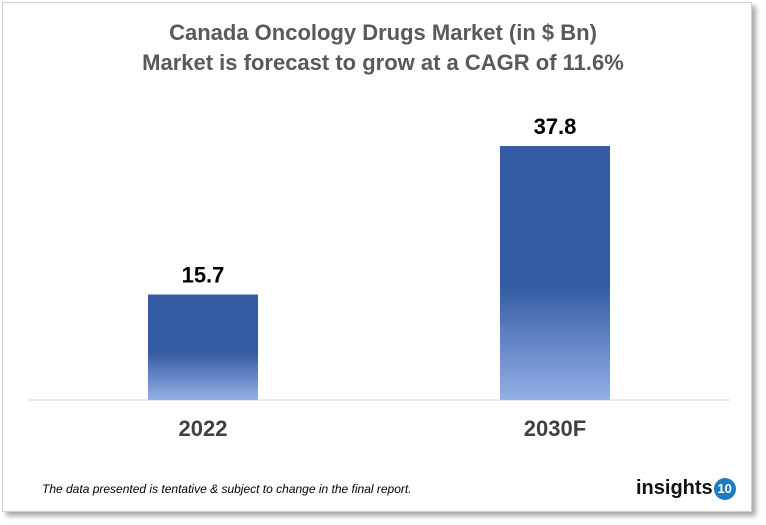  I want to click on insights10-logo: insights 10, so click(686, 488).